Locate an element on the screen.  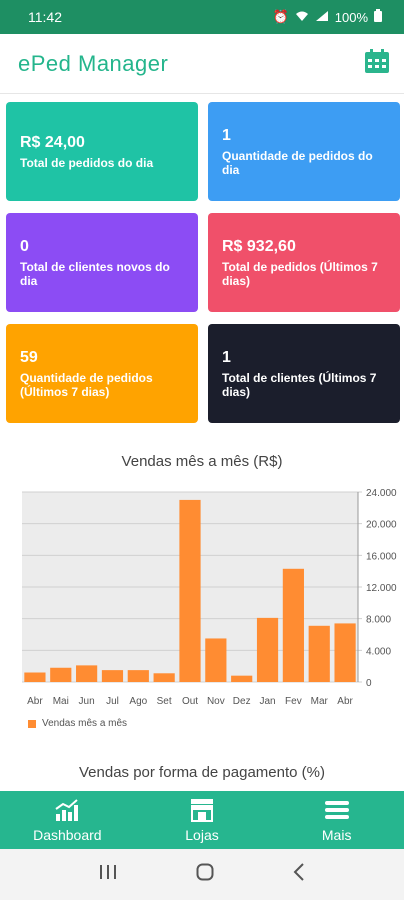
home-icon is located at coordinates (205, 874).